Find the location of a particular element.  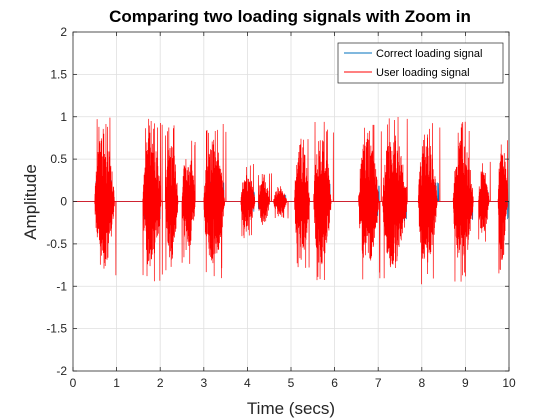

x-axis-label: Time (secs) is located at coordinates (291, 408).